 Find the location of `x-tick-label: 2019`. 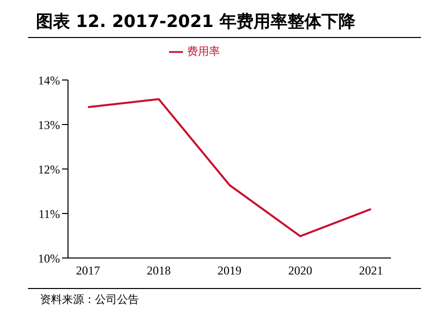

x-tick-label: 2019 is located at coordinates (230, 271).